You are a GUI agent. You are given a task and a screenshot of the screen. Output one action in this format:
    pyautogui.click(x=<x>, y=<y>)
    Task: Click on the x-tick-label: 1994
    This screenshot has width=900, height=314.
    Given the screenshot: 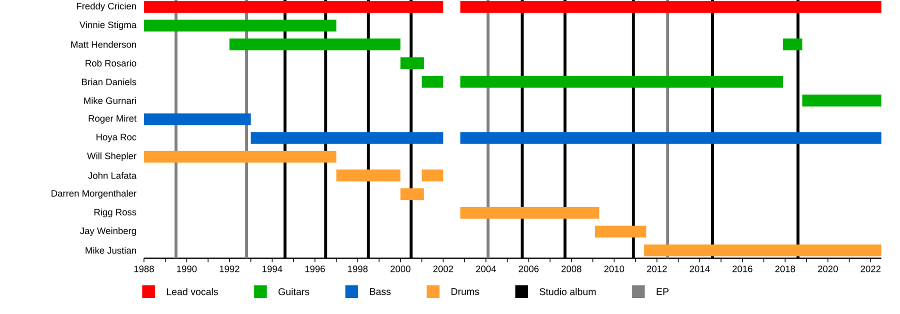 What is the action you would take?
    pyautogui.click(x=272, y=269)
    